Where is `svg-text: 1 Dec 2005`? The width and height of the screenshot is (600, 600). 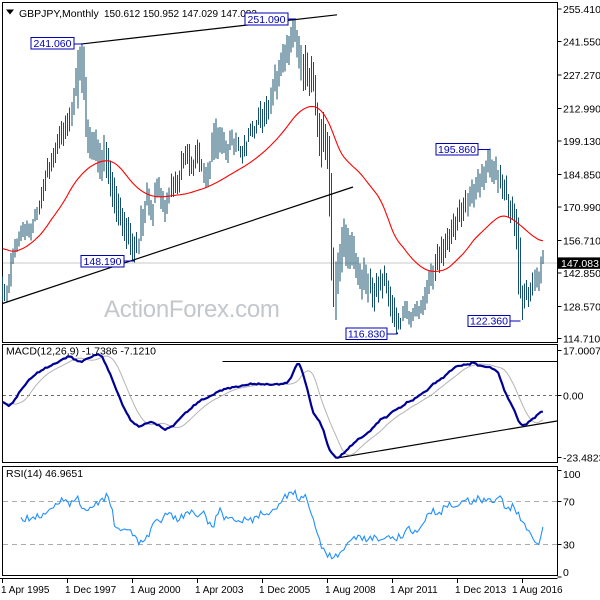
svg-text: 1 Dec 2005 is located at coordinates (285, 590).